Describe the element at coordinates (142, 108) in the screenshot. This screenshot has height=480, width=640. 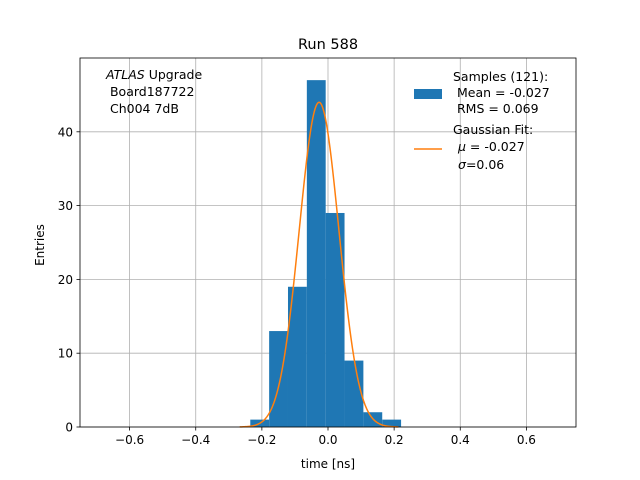
I see `annotation-channel: Ch004 7dB` at that location.